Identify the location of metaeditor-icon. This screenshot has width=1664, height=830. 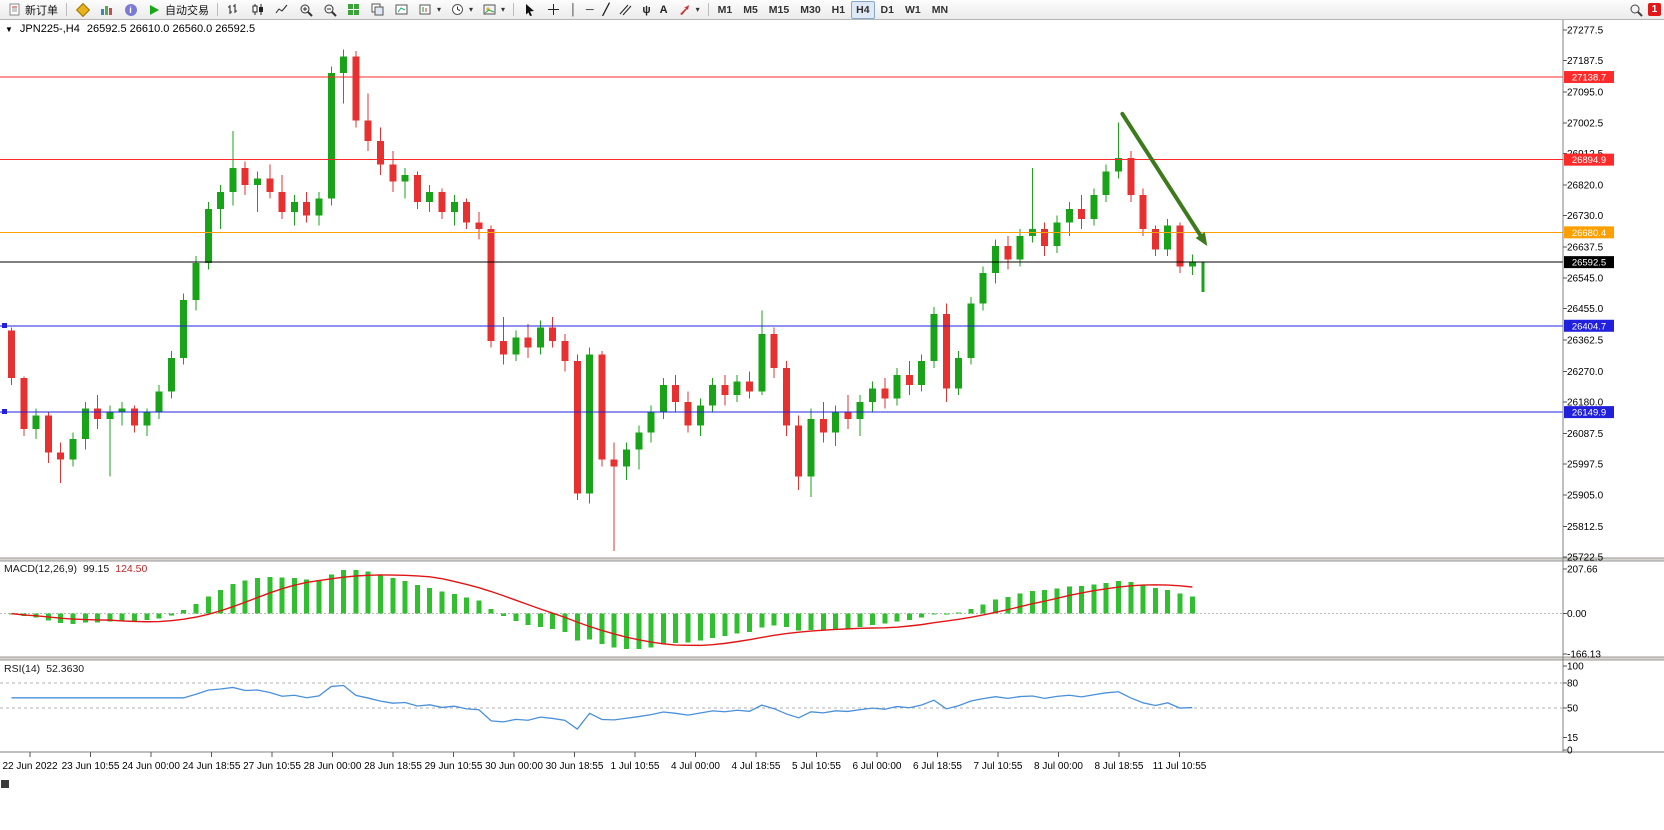
(82, 9).